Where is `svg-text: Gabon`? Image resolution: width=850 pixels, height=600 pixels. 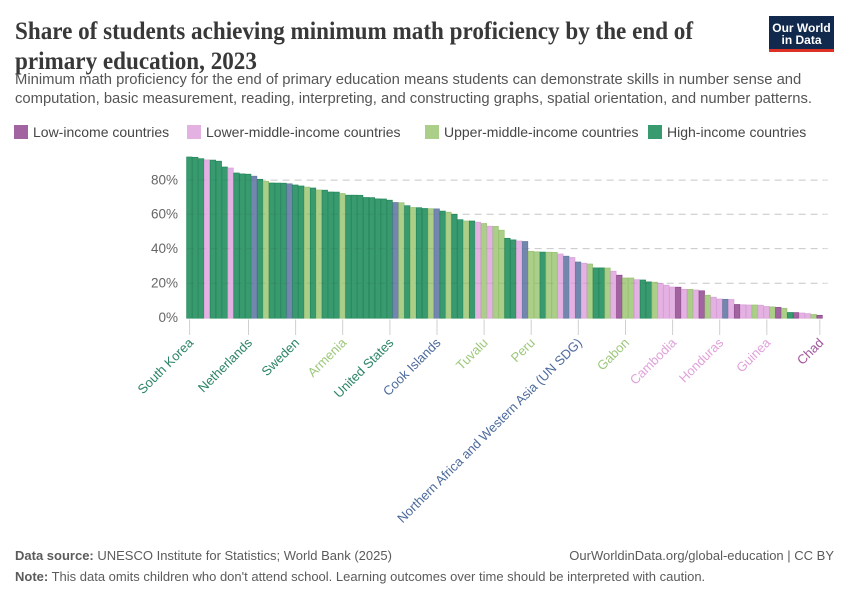
svg-text: Gabon is located at coordinates (613, 354).